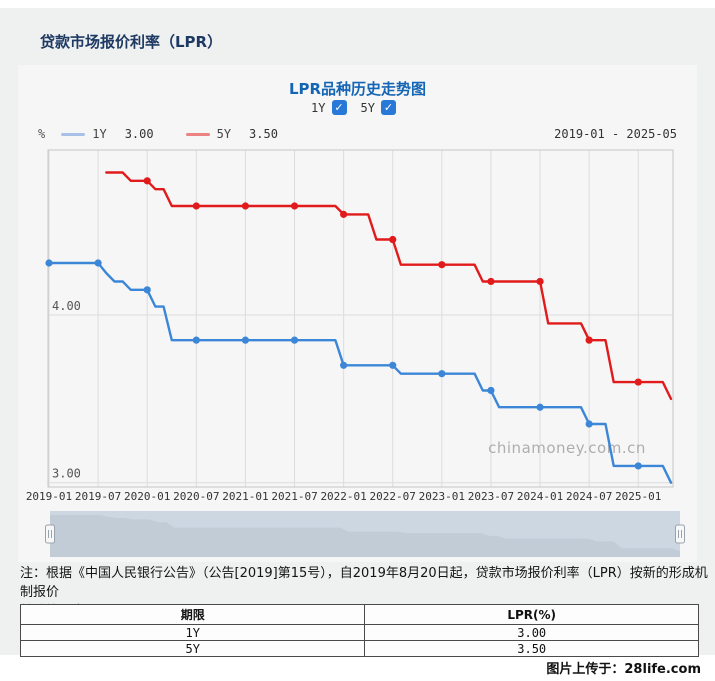 The width and height of the screenshot is (715, 681). I want to click on navigator-data-shadow, so click(365, 536).